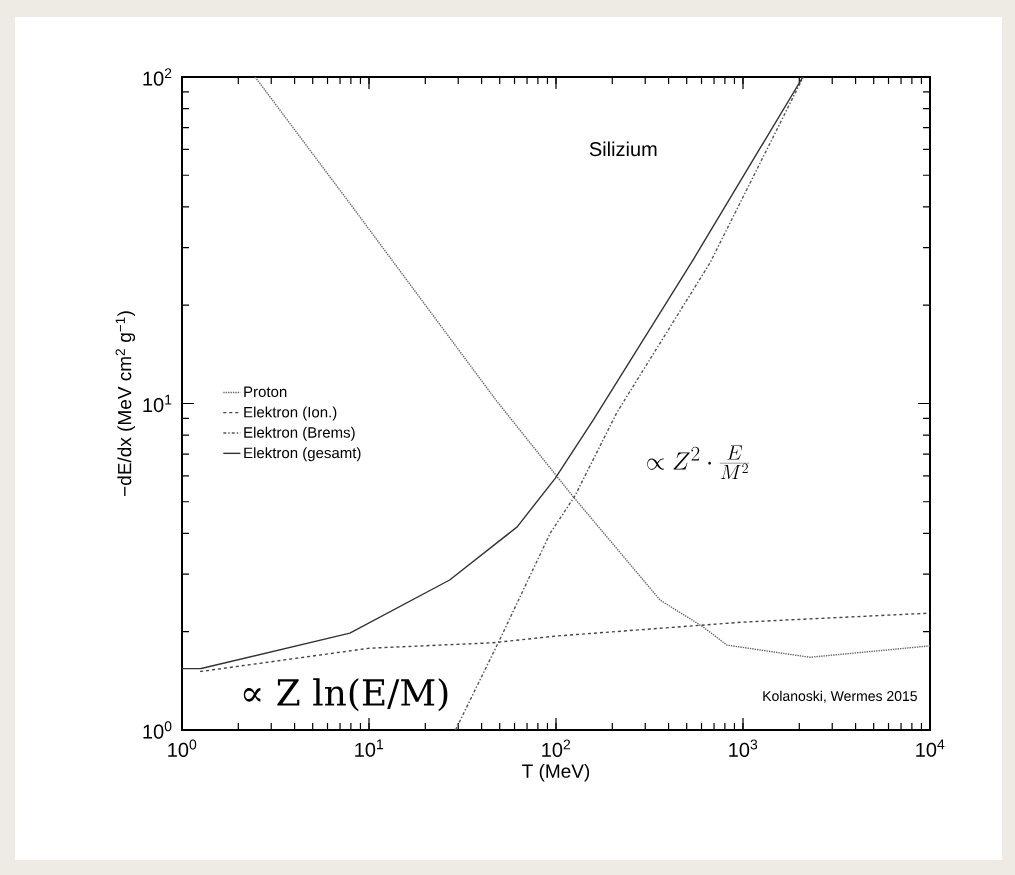  What do you see at coordinates (840, 696) in the screenshot?
I see `annotation: Kolanoski, Wermes 2015` at bounding box center [840, 696].